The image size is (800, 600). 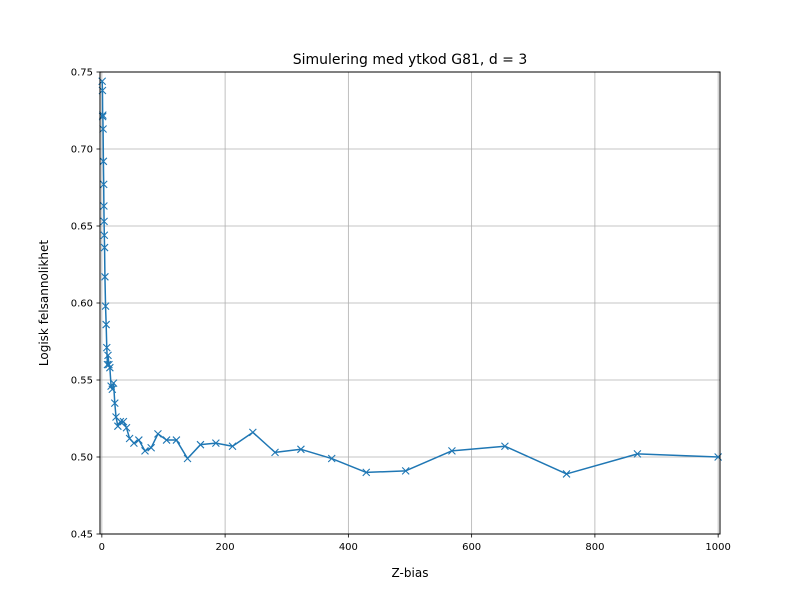 What do you see at coordinates (82, 458) in the screenshot?
I see `y-tick-label: 0.50` at bounding box center [82, 458].